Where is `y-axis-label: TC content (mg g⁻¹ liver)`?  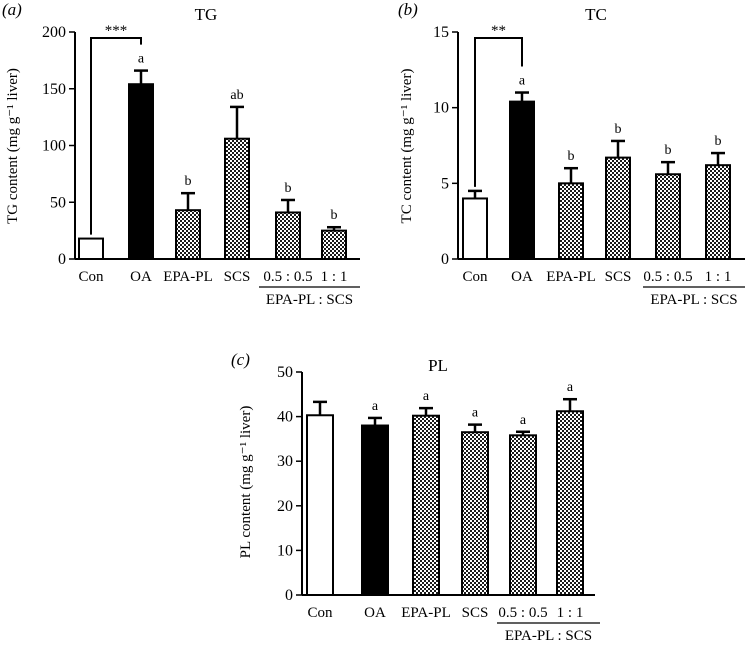 y-axis-label: TC content (mg g⁻¹ liver) is located at coordinates (407, 146).